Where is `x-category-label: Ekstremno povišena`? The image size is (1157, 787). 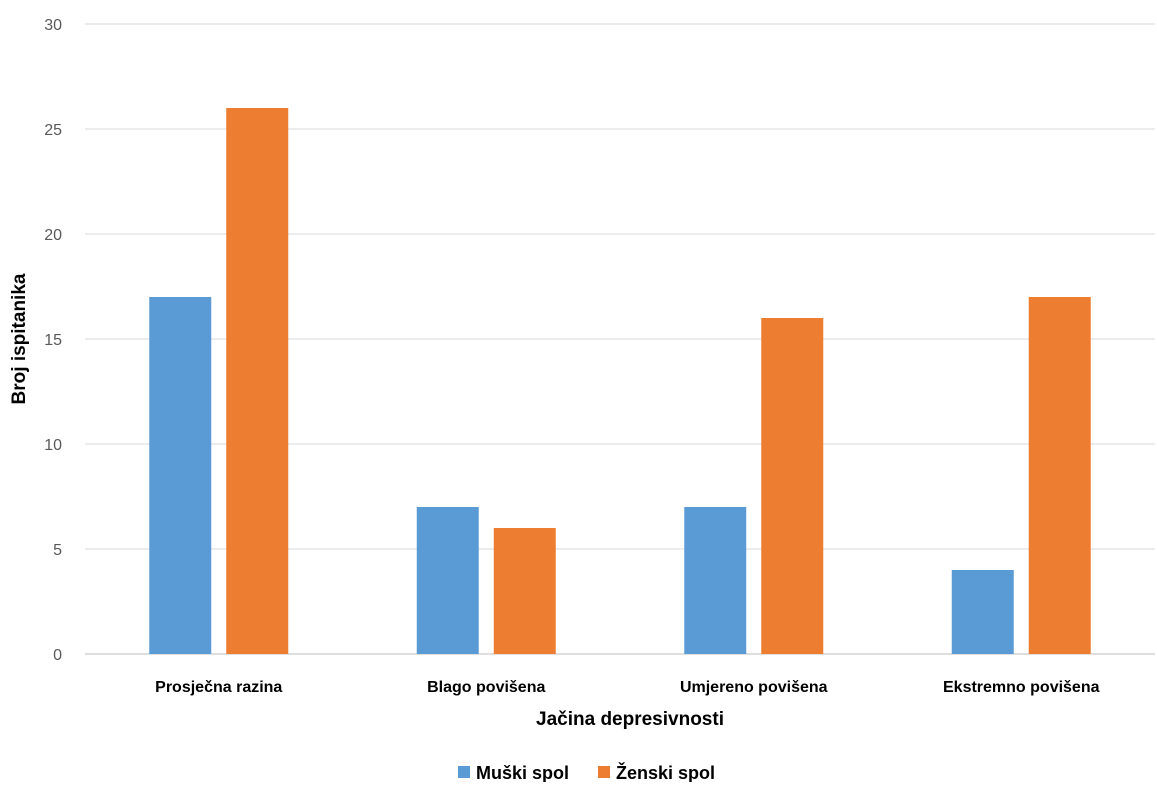 x-category-label: Ekstremno povišena is located at coordinates (1021, 687).